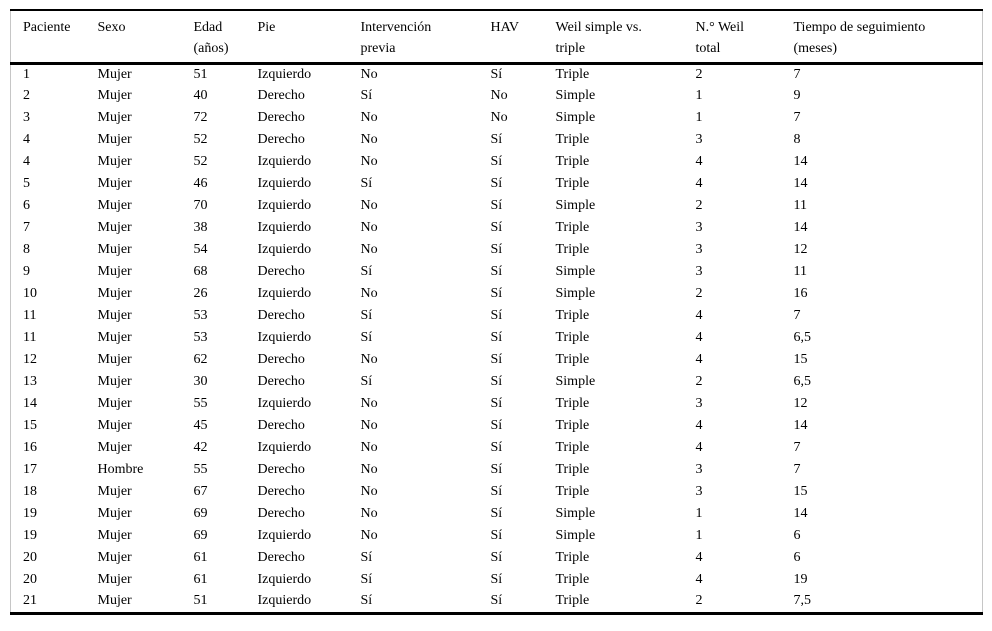  I want to click on table-row: 10 Mujer 26 Izquierdo No Sí Simple 2 16, so click(497, 294).